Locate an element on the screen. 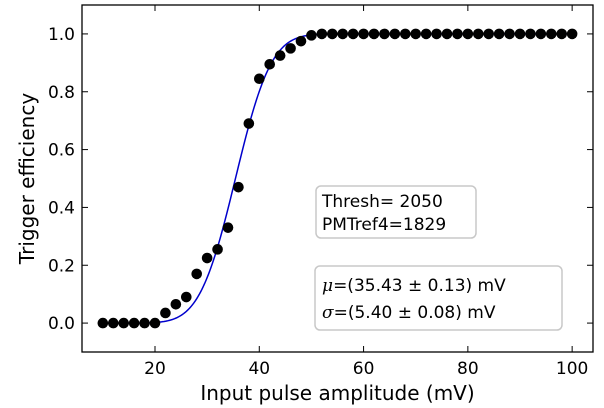 This screenshot has height=408, width=604. sigma-line: σ=(5.40 ± 0.08) mV is located at coordinates (409, 313).